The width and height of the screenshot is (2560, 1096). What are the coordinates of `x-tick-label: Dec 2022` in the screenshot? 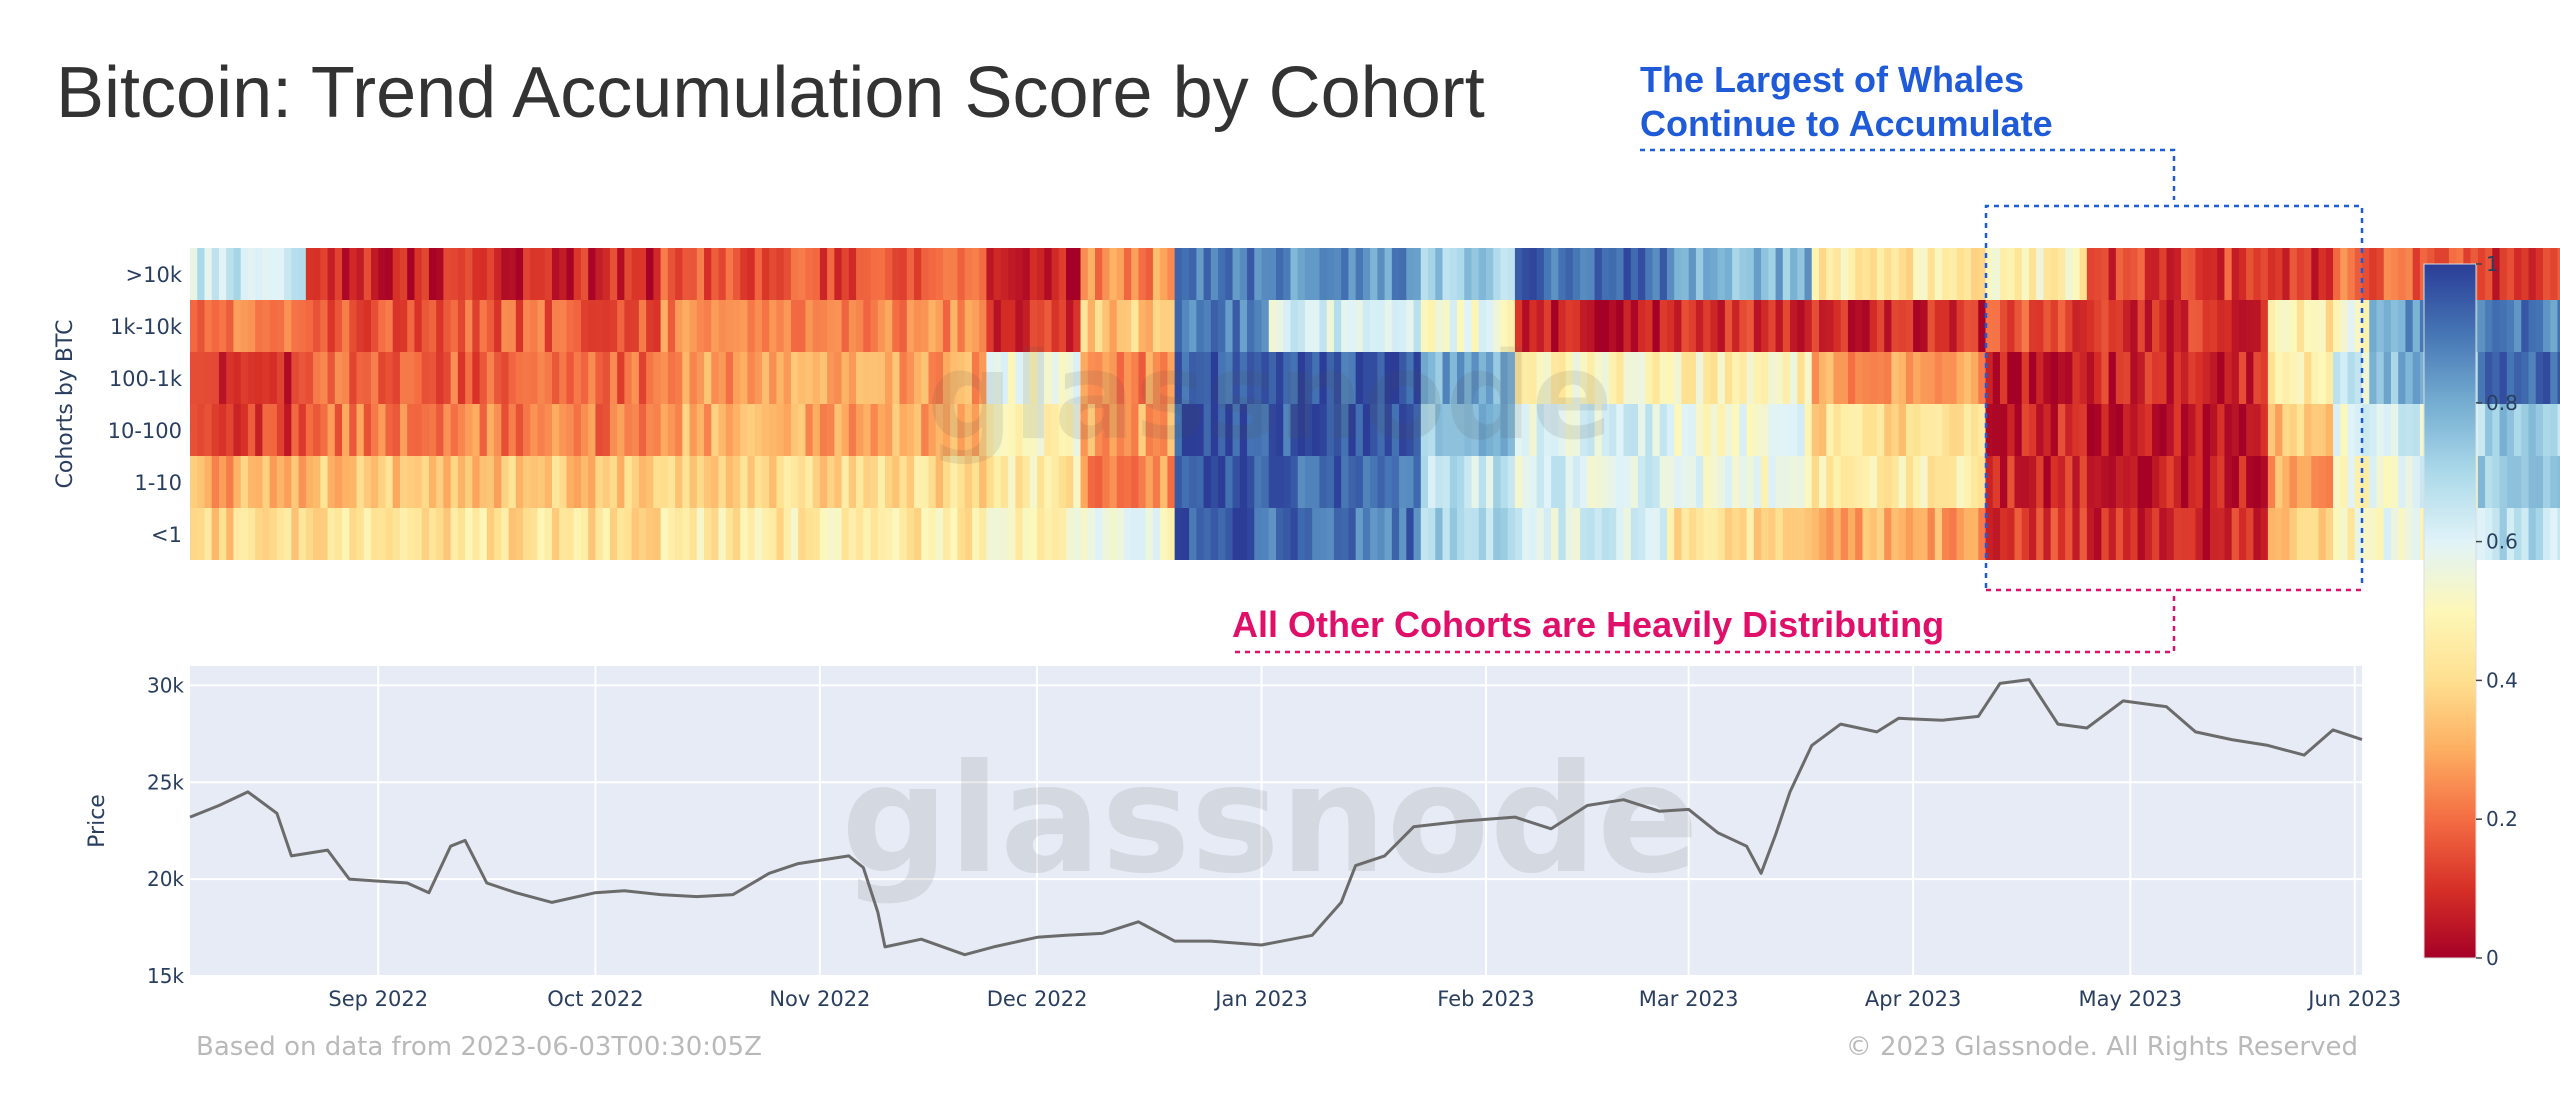 It's located at (1037, 999).